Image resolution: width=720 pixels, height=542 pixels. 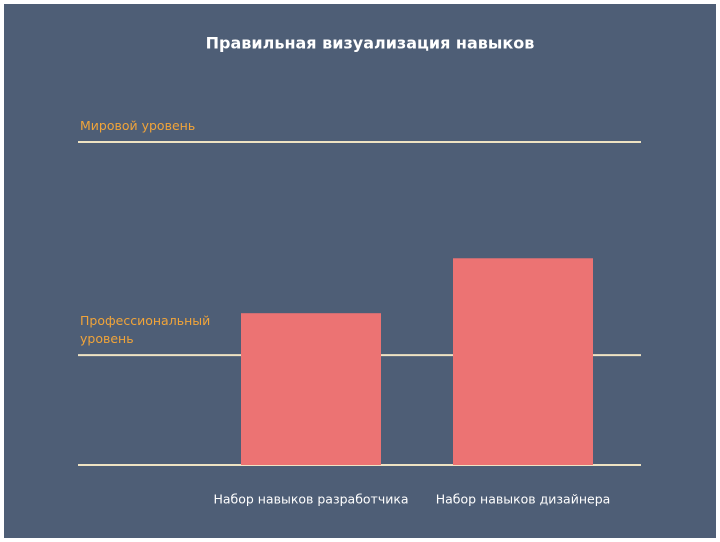 I want to click on reference-label: Профессиональный уровень, so click(x=145, y=330).